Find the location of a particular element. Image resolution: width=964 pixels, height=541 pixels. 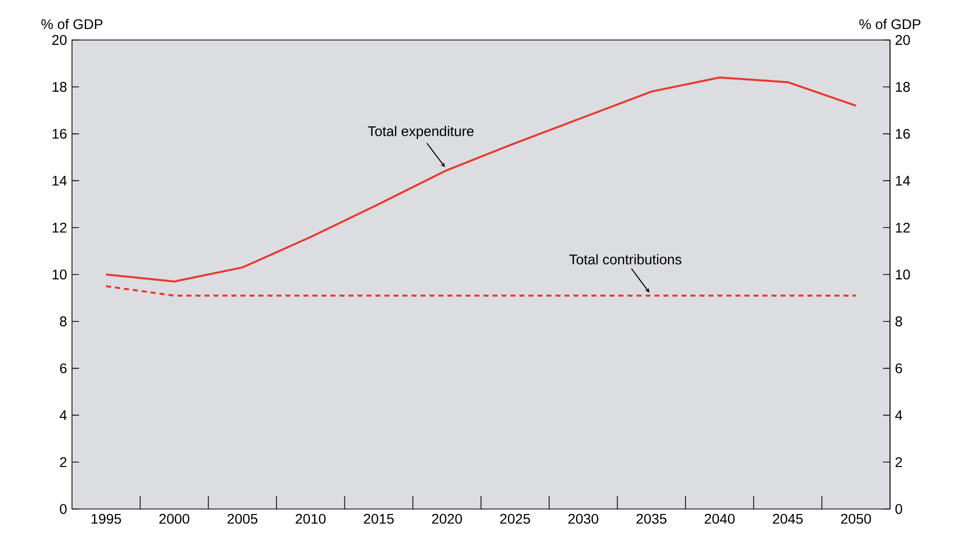

y-tick-label: 14 is located at coordinates (59, 181).